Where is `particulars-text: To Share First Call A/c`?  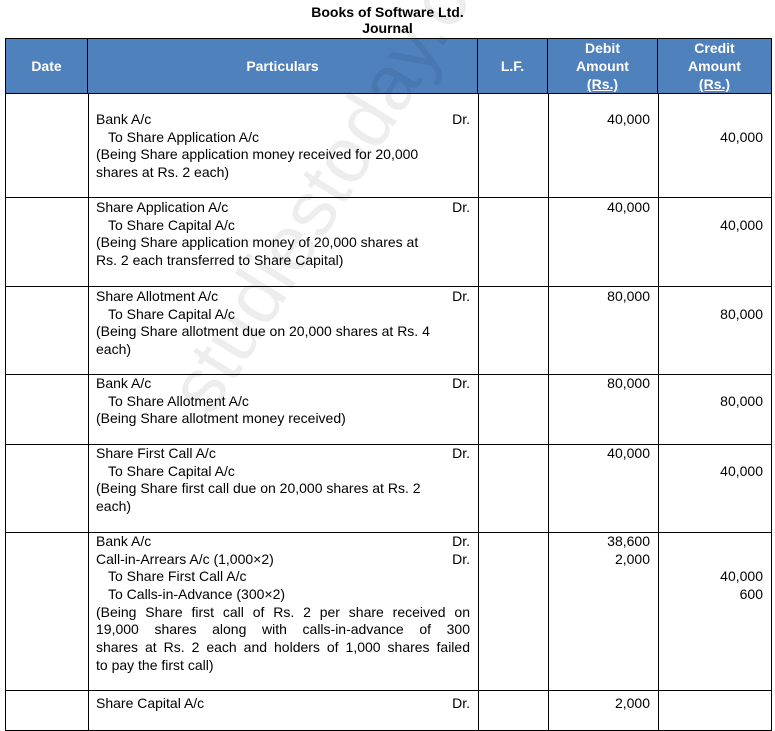
particulars-text: To Share First Call A/c is located at coordinates (177, 576).